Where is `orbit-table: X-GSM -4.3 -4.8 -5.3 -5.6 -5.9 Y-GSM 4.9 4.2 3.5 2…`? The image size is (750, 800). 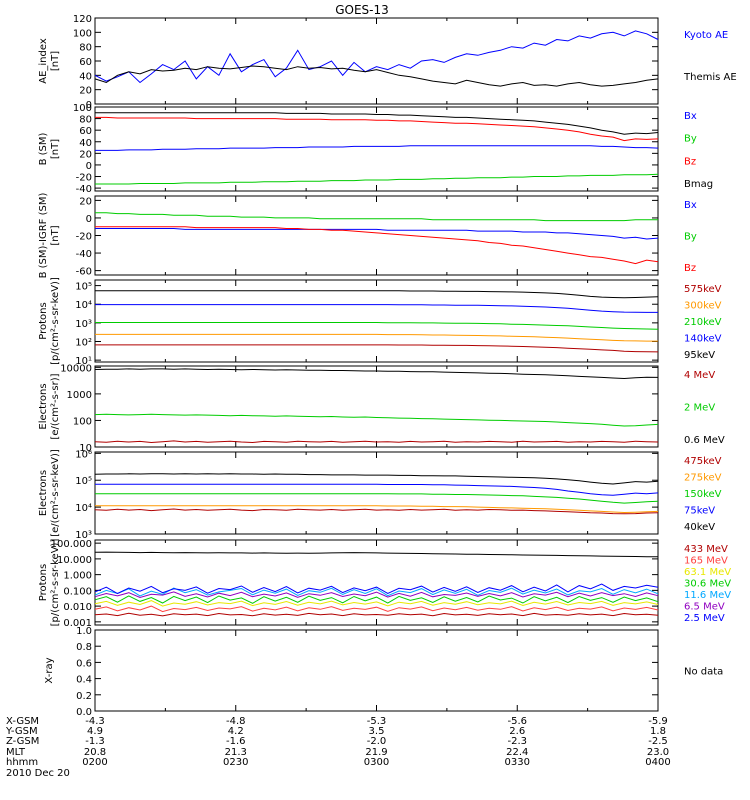
orbit-table: X-GSM -4.3 -4.8 -5.3 -5.6 -5.9 Y-GSM 4.9 4.2 3.5 2… is located at coordinates (338, 742).